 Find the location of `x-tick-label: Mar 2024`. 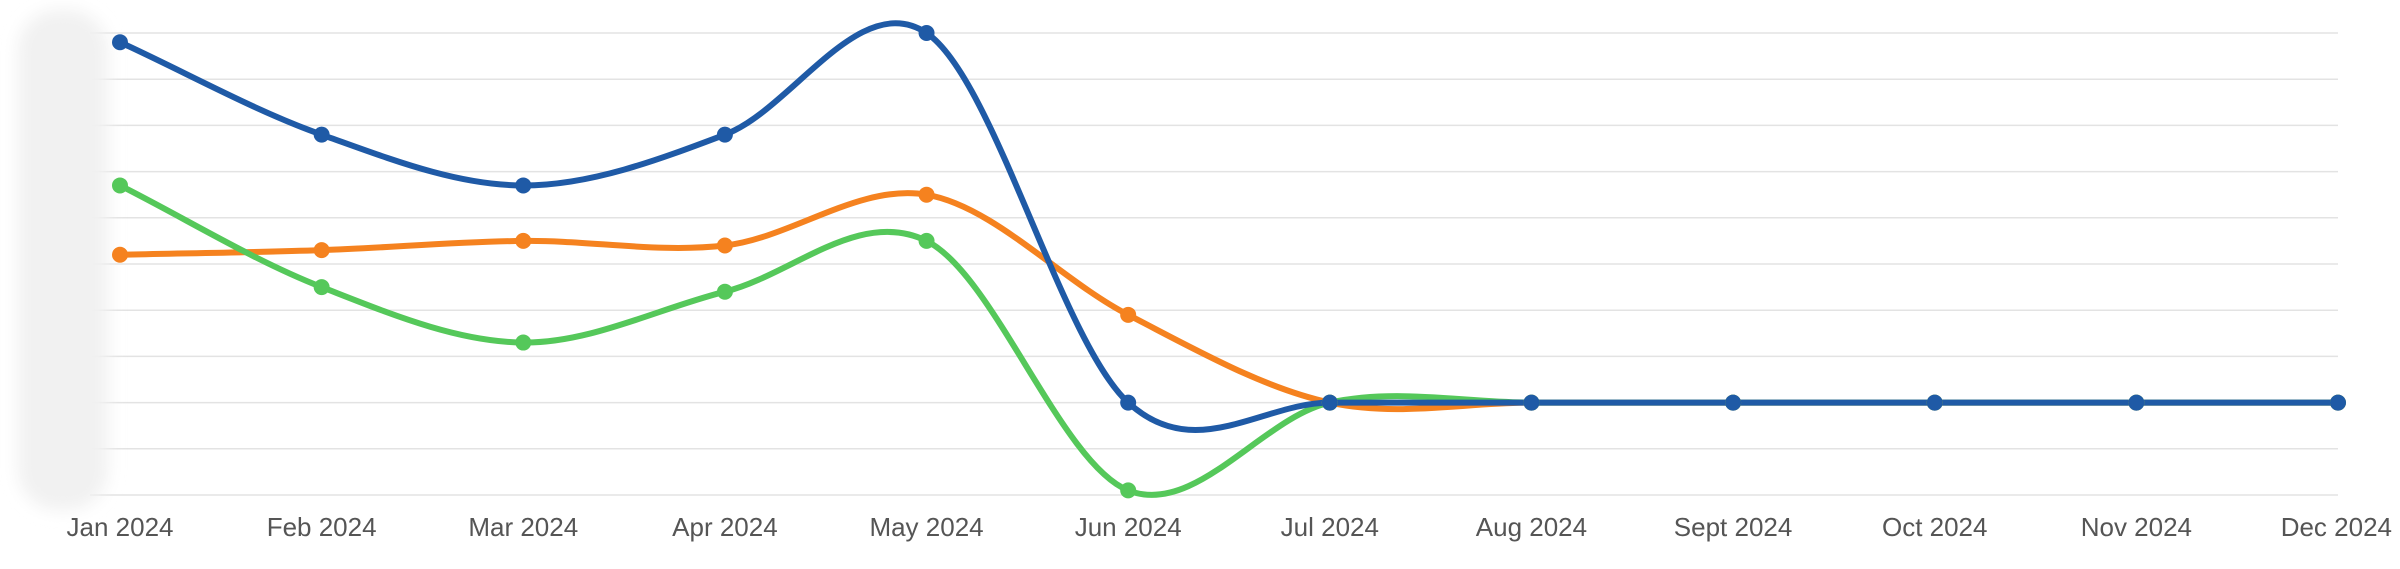

x-tick-label: Mar 2024 is located at coordinates (523, 527).